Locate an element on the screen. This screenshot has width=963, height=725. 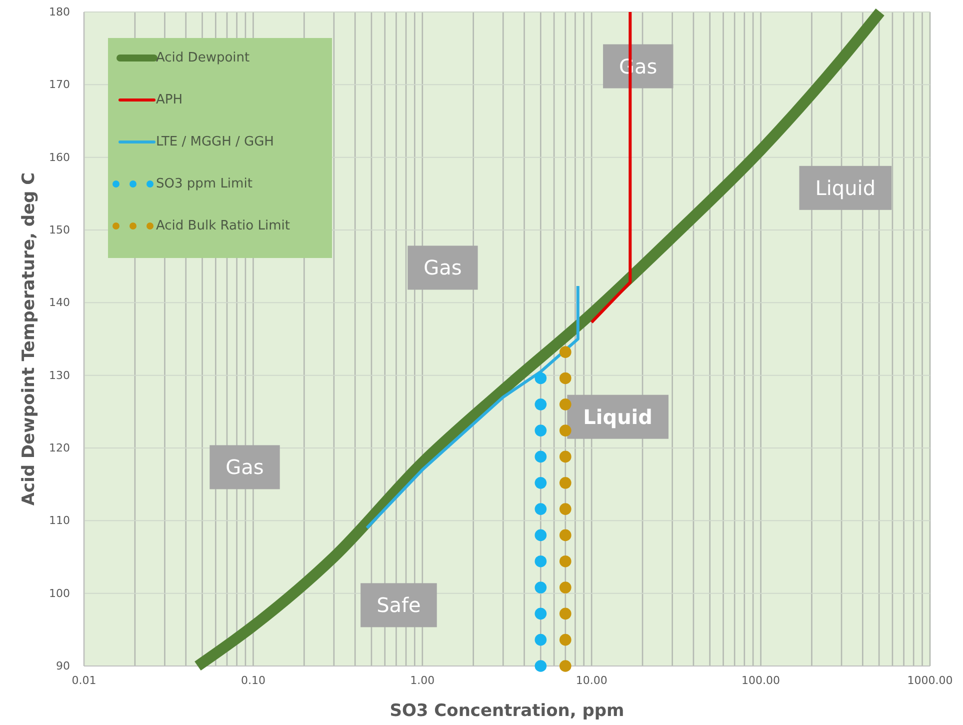
y-tick-label: 120 is located at coordinates (59, 448).